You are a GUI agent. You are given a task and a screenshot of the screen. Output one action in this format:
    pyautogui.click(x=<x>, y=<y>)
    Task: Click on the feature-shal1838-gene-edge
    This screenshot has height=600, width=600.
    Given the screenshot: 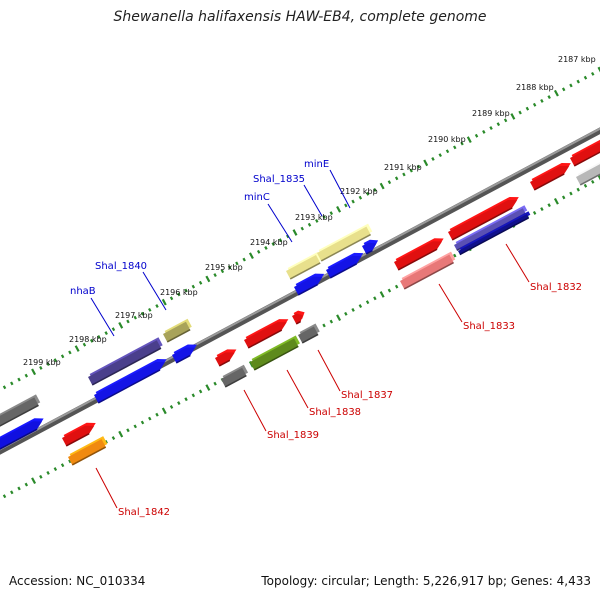 What is the action you would take?
    pyautogui.click(x=265, y=339)
    